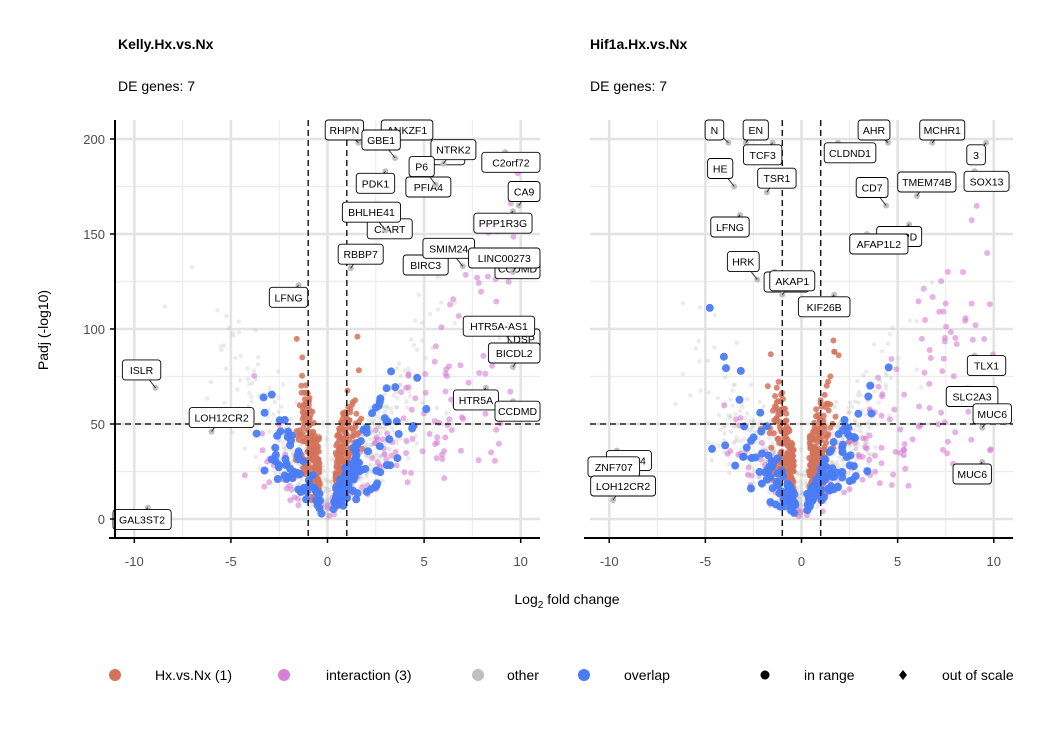 The width and height of the screenshot is (1050, 755). I want to click on legend-label: out of scale, so click(978, 675).